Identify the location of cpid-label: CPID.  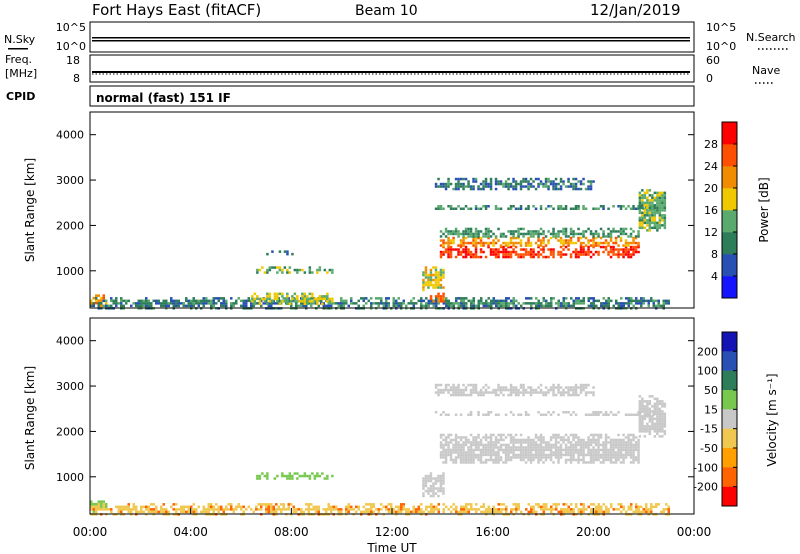
(20, 96).